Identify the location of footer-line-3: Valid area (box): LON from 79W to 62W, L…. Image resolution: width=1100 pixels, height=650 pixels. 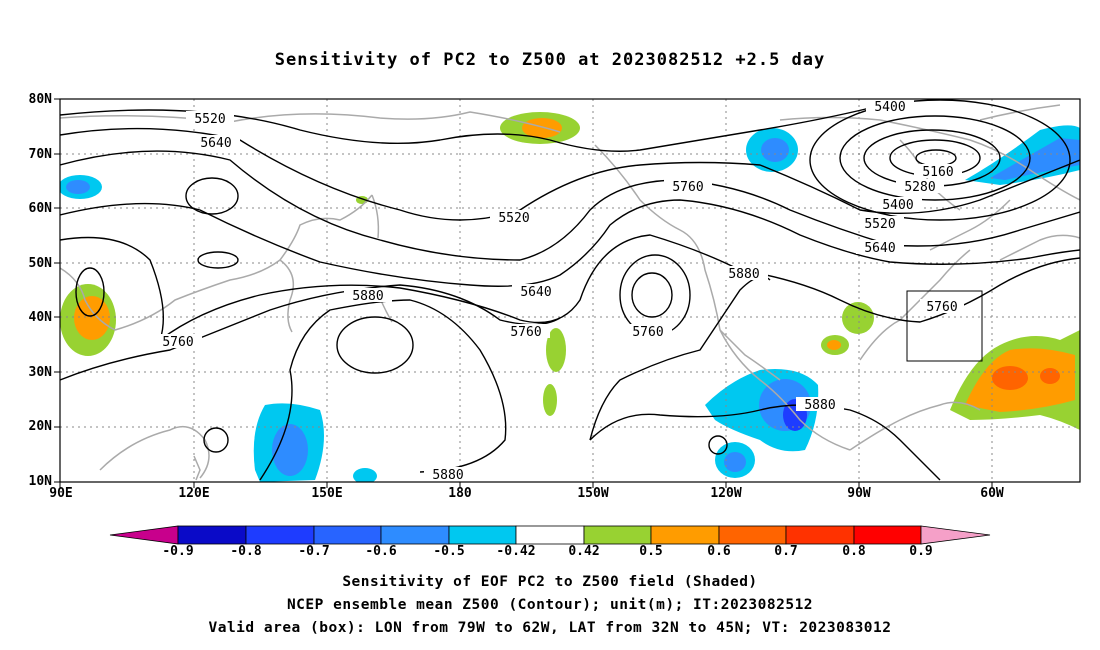
(550, 628).